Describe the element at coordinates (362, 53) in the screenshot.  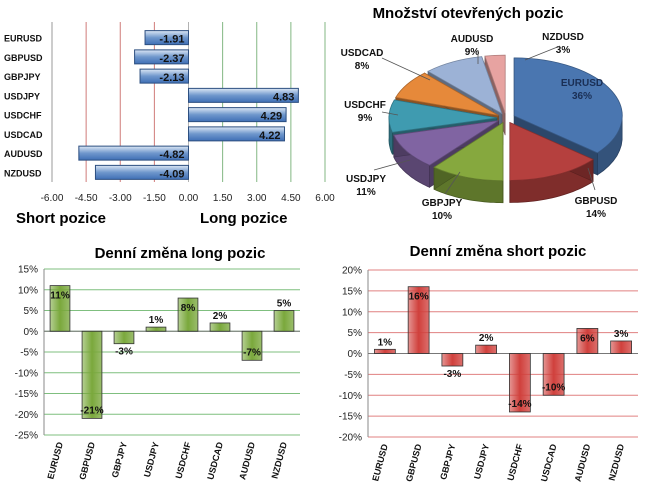
I see `pie-label-usdcad: USDCAD` at that location.